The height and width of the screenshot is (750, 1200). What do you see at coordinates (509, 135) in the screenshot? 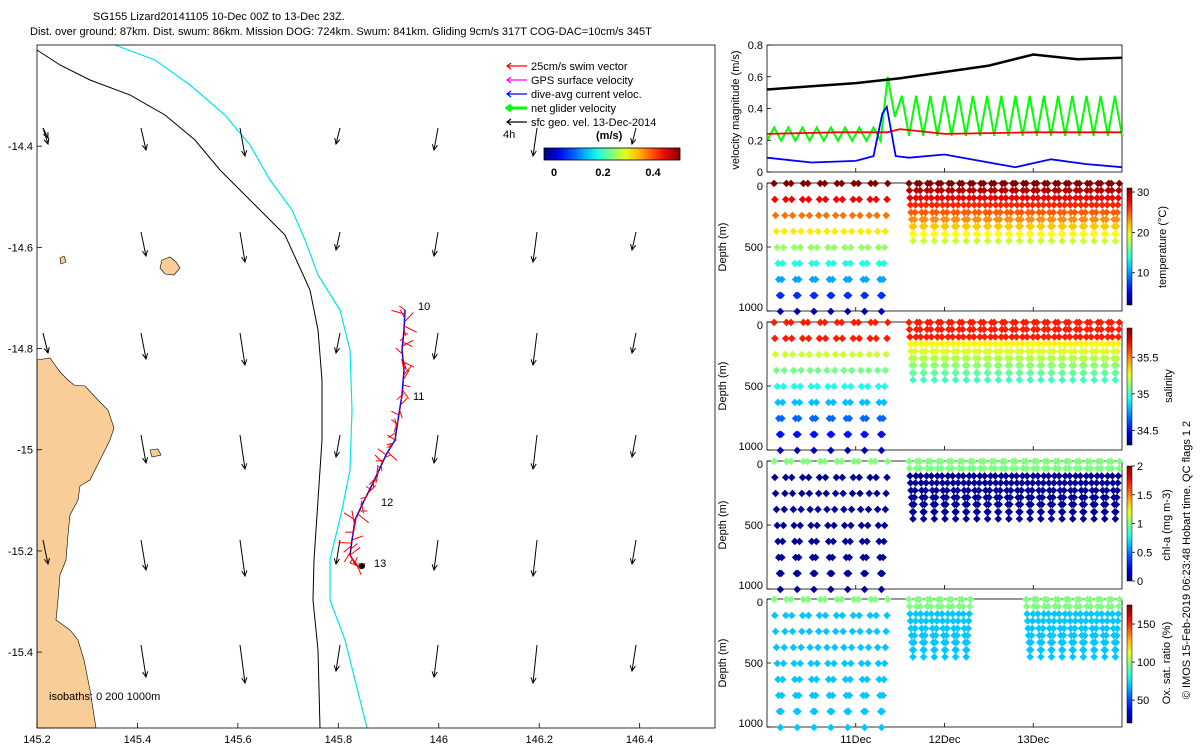
I see `time-step-label: 4h` at bounding box center [509, 135].